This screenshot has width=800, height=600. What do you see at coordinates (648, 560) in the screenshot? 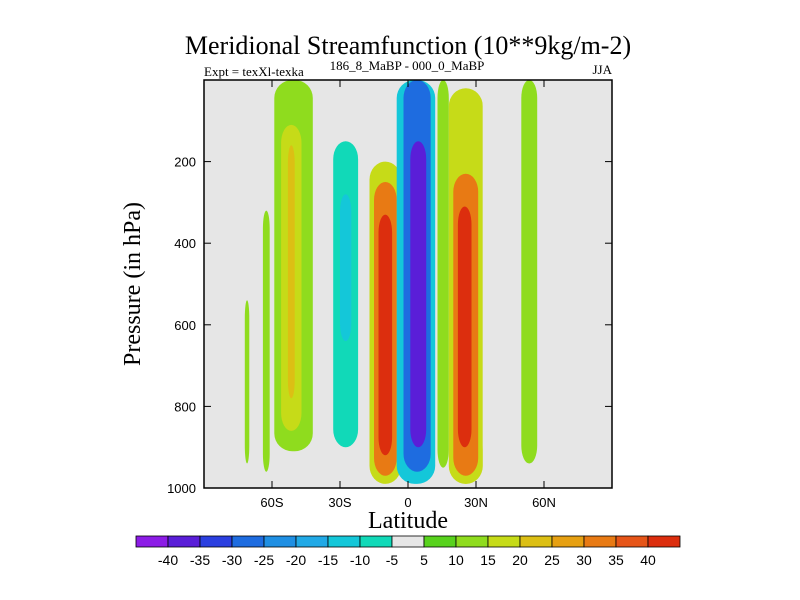
I see `colorbar-label: 40` at bounding box center [648, 560].